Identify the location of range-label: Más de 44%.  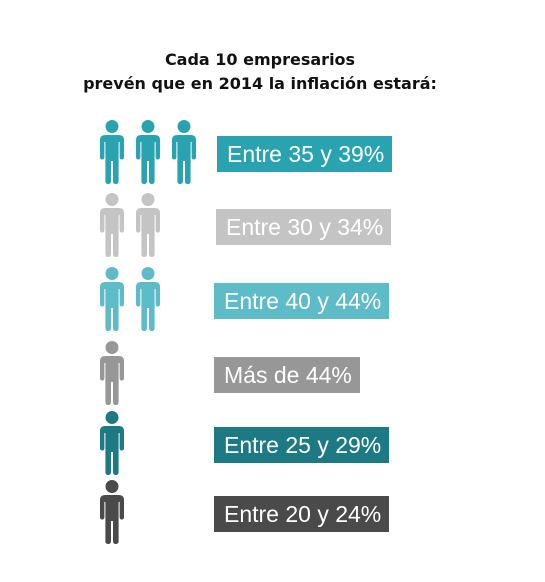
(287, 375).